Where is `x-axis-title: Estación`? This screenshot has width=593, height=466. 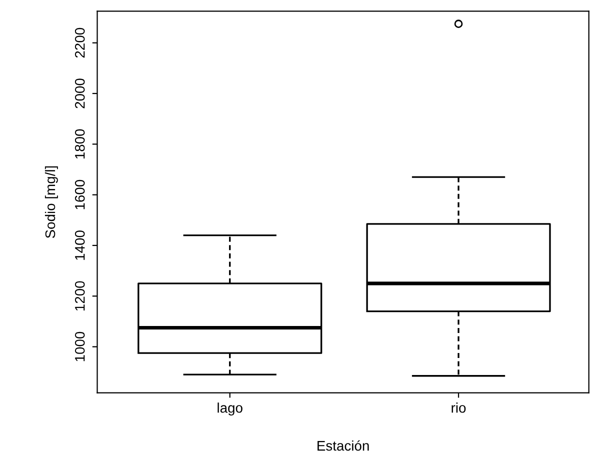
x-axis-title: Estación is located at coordinates (343, 445).